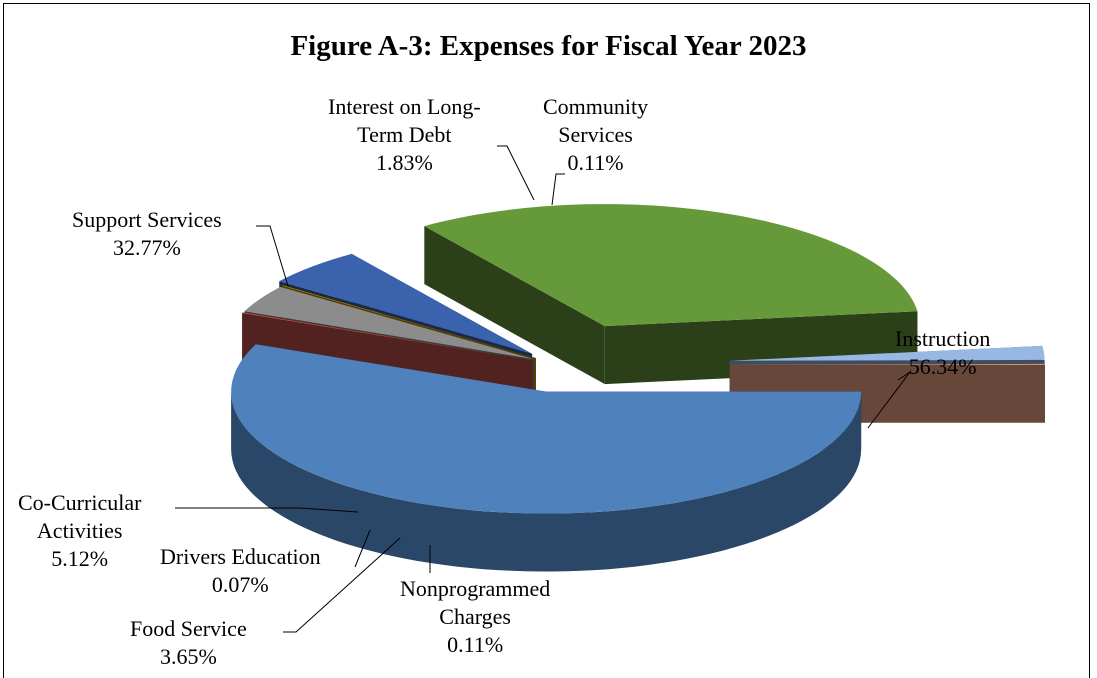  I want to click on slice-label-instruction: Instruction 56.34%, so click(943, 352).